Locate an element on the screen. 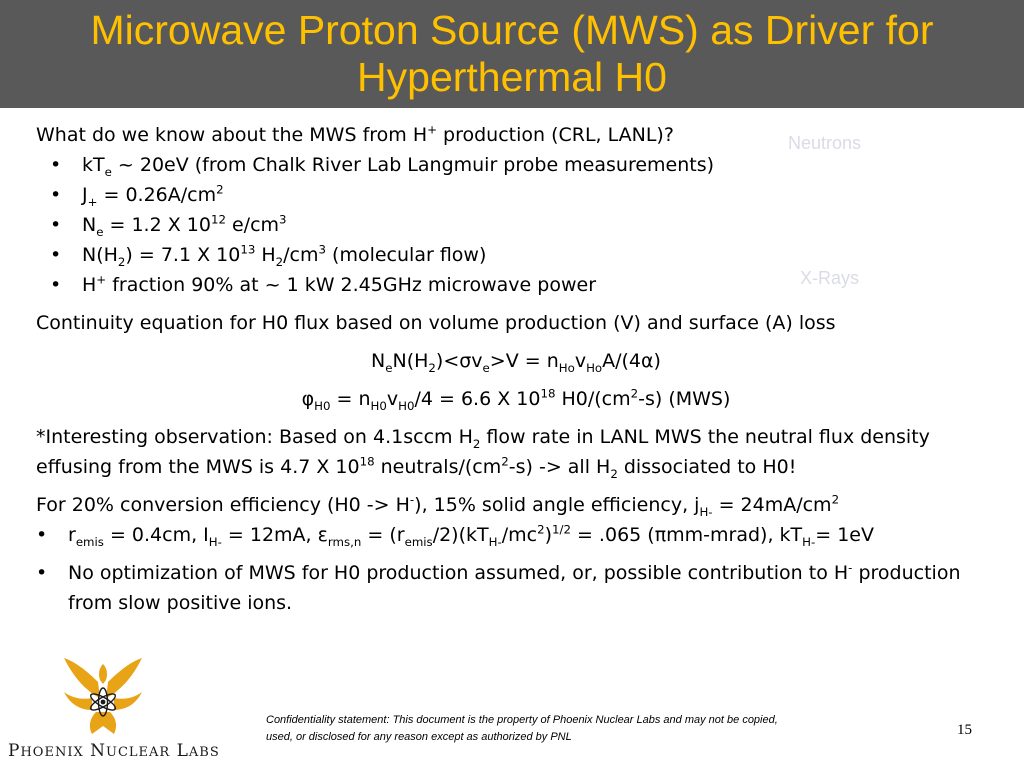 Image resolution: width=1024 pixels, height=768 pixels. continuity-equation: NeN(H2)<σve>V = nHovHoA/(4α) is located at coordinates (516, 362).